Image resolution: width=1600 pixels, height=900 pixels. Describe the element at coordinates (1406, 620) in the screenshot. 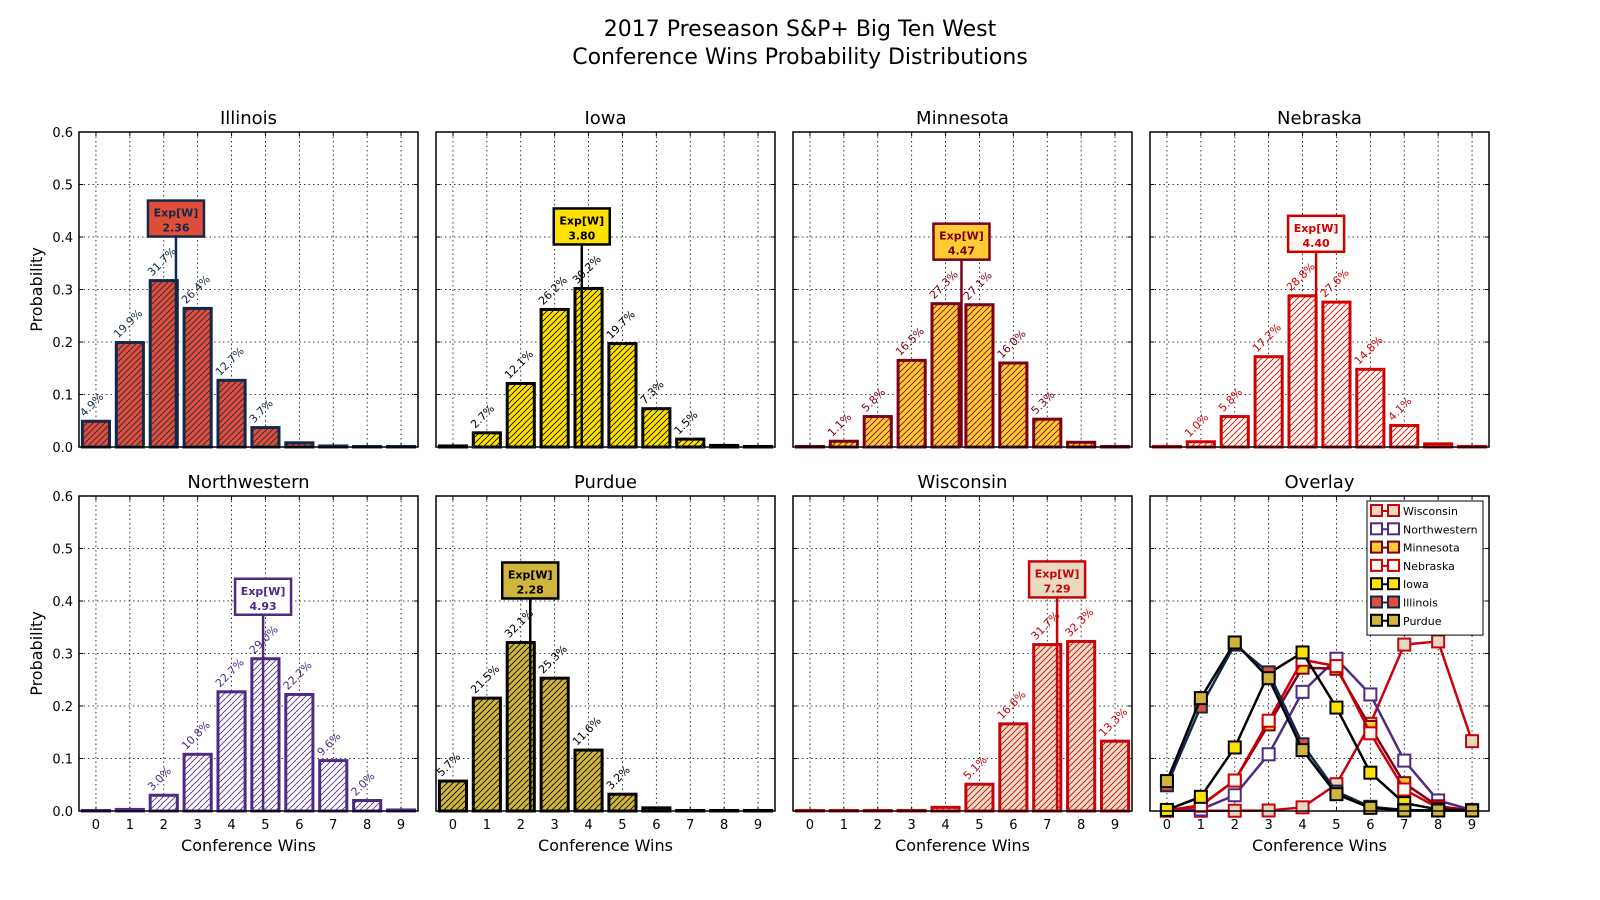

I see `legend-item-purdue: Purdue` at that location.